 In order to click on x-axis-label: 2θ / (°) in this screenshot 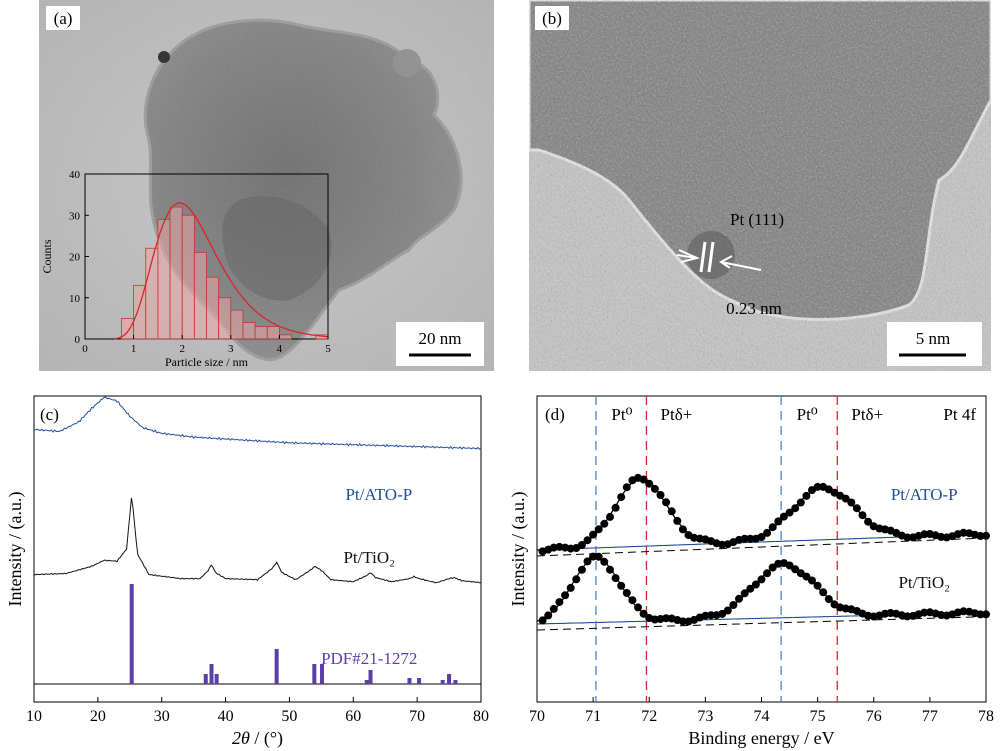, I will do `click(257, 738)`.